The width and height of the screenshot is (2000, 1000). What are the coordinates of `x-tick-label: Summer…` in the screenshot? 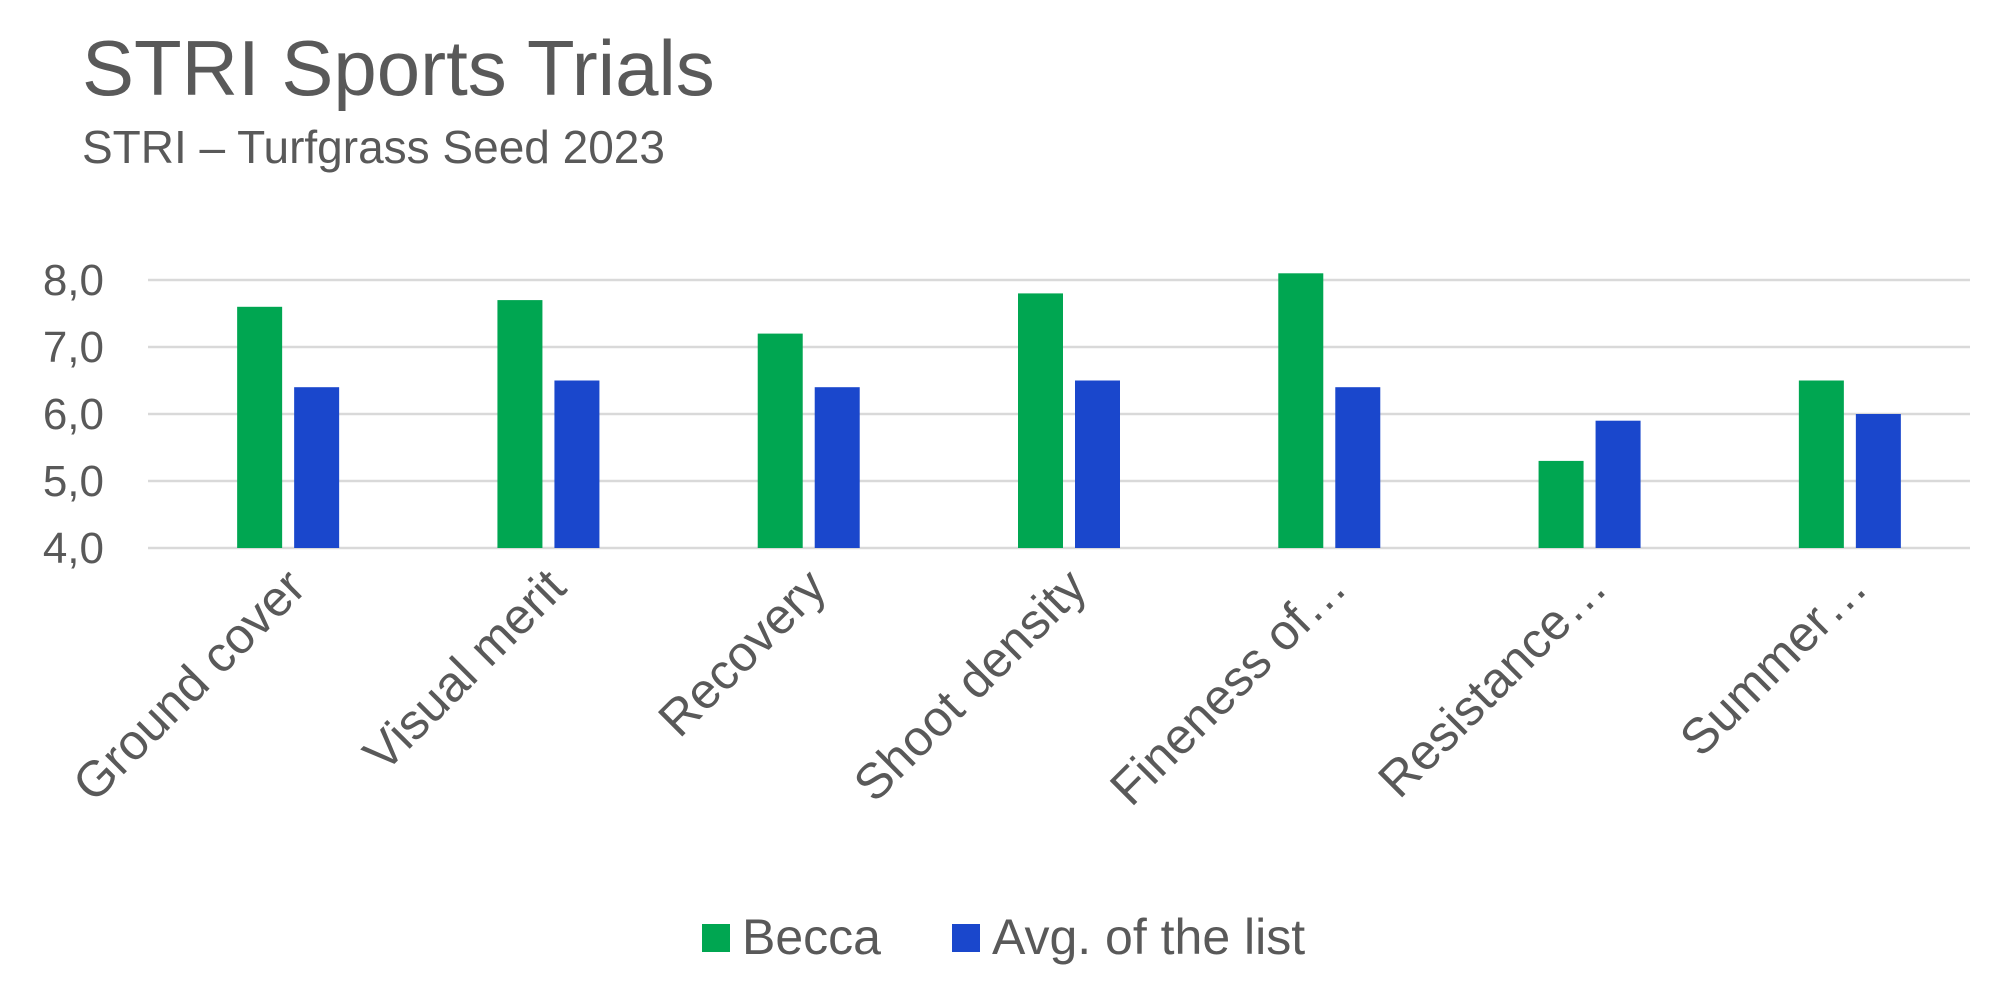 It's located at (1773, 662).